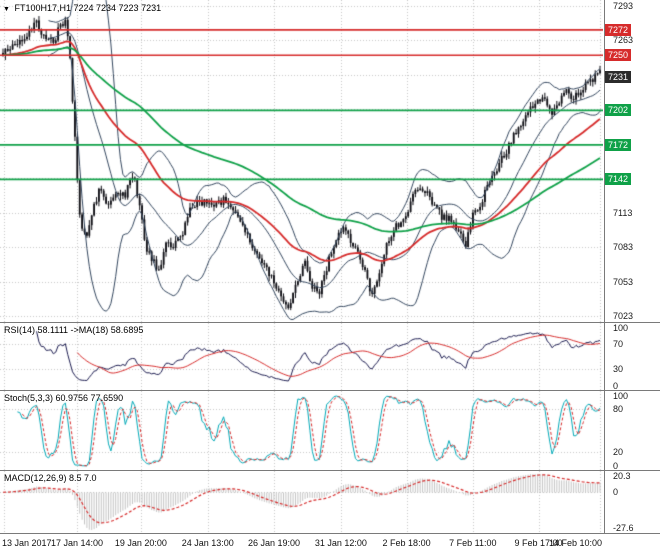  I want to click on time-axis-label: 2 Feb 18:00, so click(406, 543).